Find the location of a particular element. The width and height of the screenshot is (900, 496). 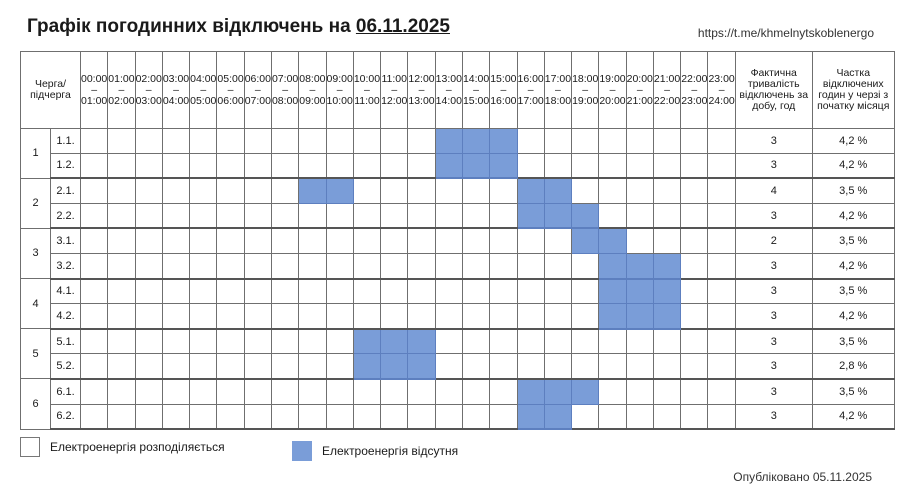

subqueue-label: 6.1. is located at coordinates (65, 391).